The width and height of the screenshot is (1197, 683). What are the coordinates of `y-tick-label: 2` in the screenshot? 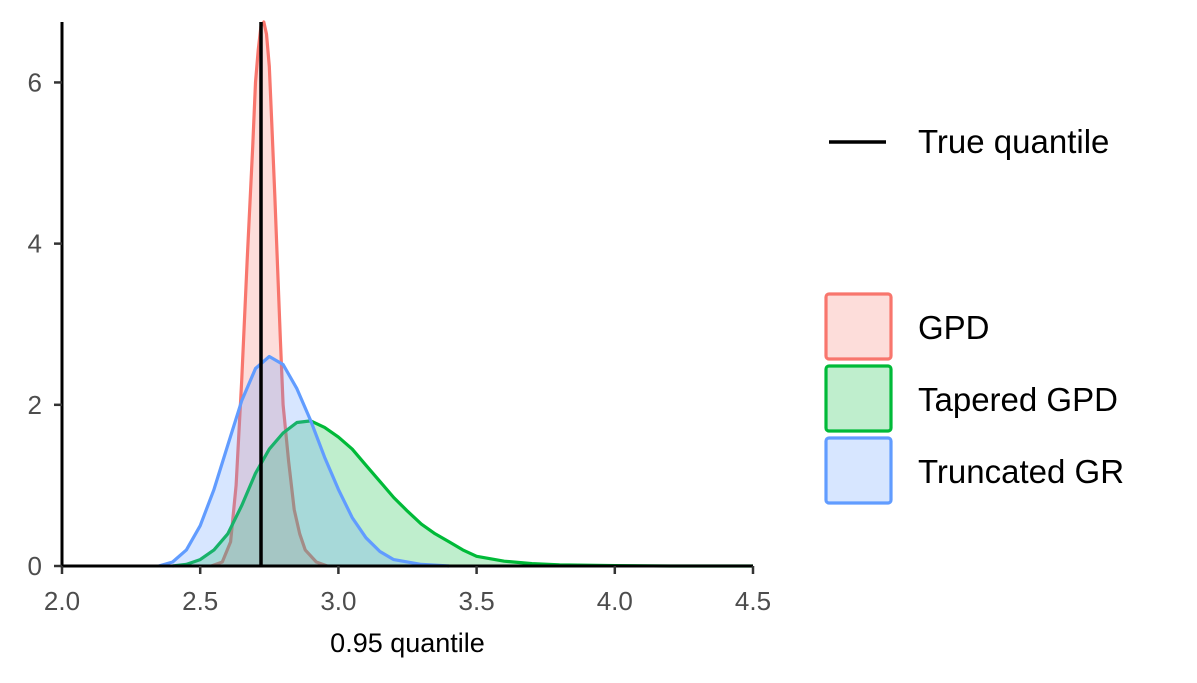 It's located at (35, 405).